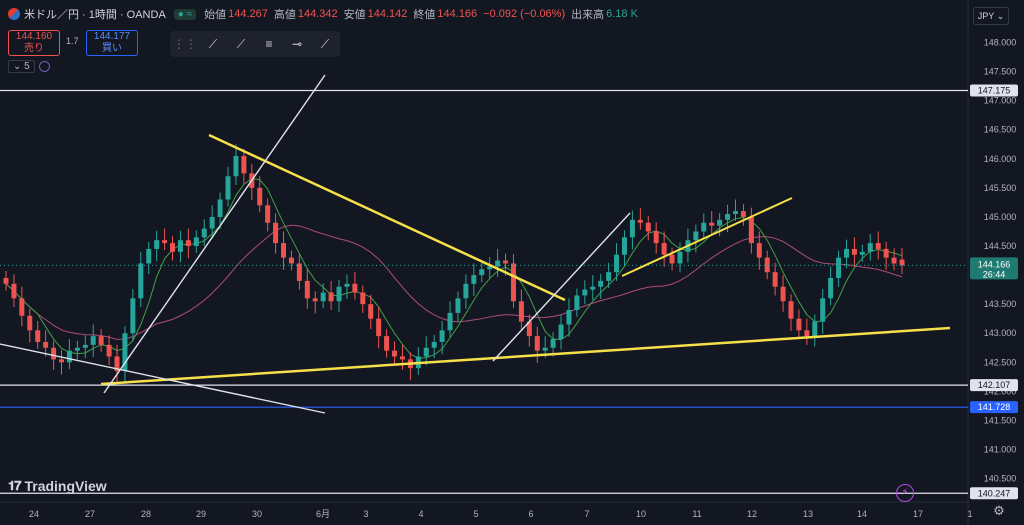 This screenshot has height=525, width=1024. Describe the element at coordinates (994, 385) in the screenshot. I see `level-price-label: 142.107` at that location.